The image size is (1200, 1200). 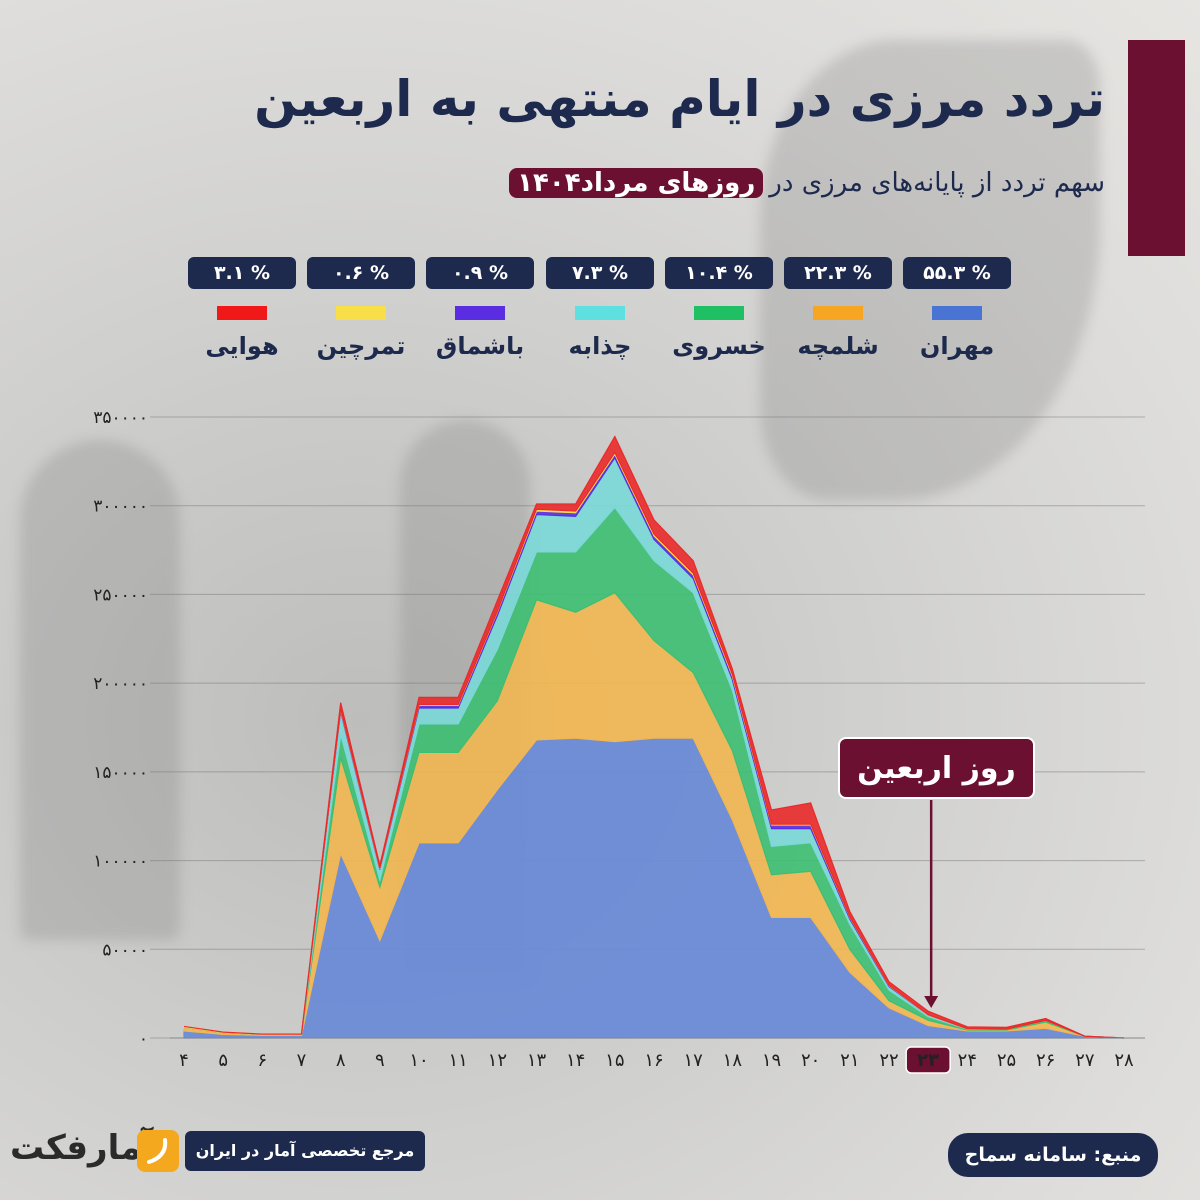 What do you see at coordinates (305, 1151) in the screenshot?
I see `tagline-badge: مرجع تخصصی آمار در ایران` at bounding box center [305, 1151].